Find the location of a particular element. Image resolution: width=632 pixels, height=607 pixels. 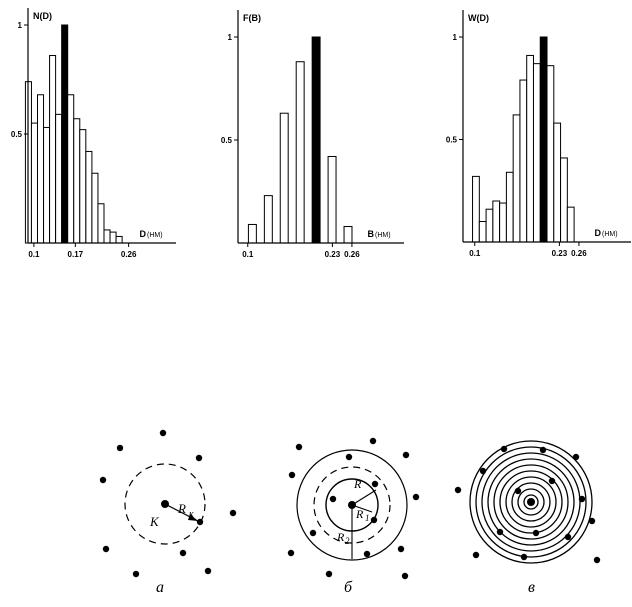

diagram-b: R R 1 R 2 б is located at coordinates (353, 516).